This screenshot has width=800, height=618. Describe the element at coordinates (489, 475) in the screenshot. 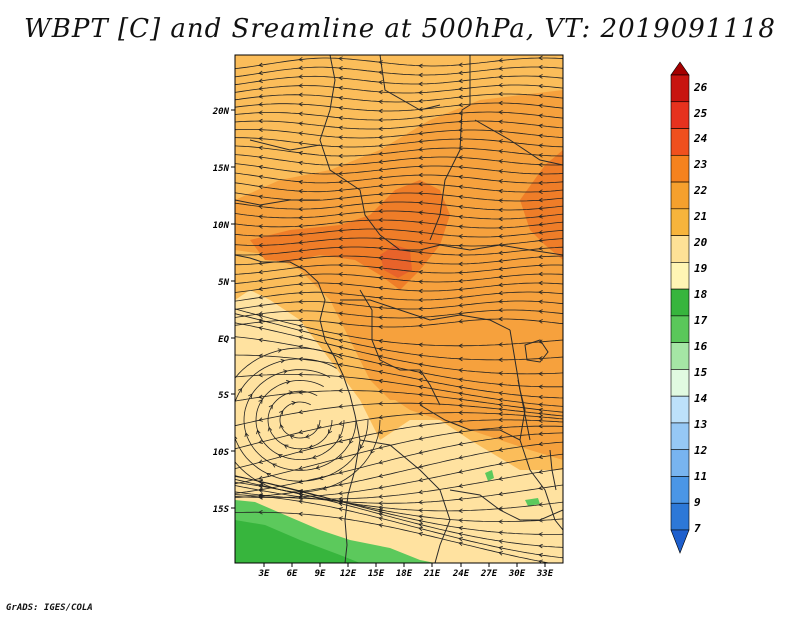

I see `wbpt-fill-18c-patch` at that location.